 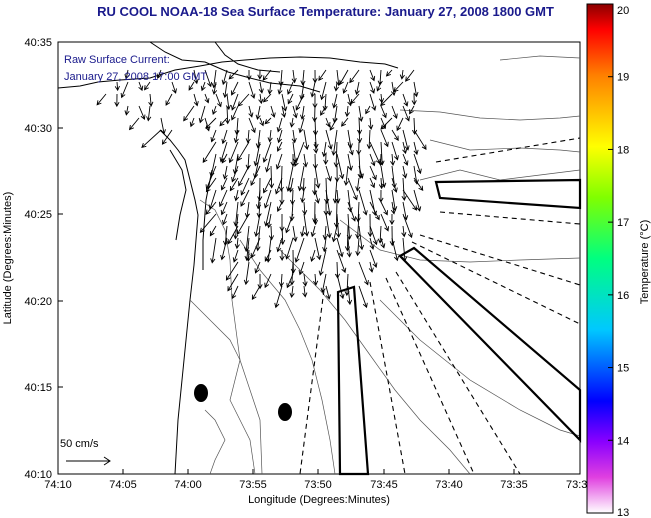 What do you see at coordinates (38, 43) in the screenshot?
I see `y-tick-label: 40:35` at bounding box center [38, 43].